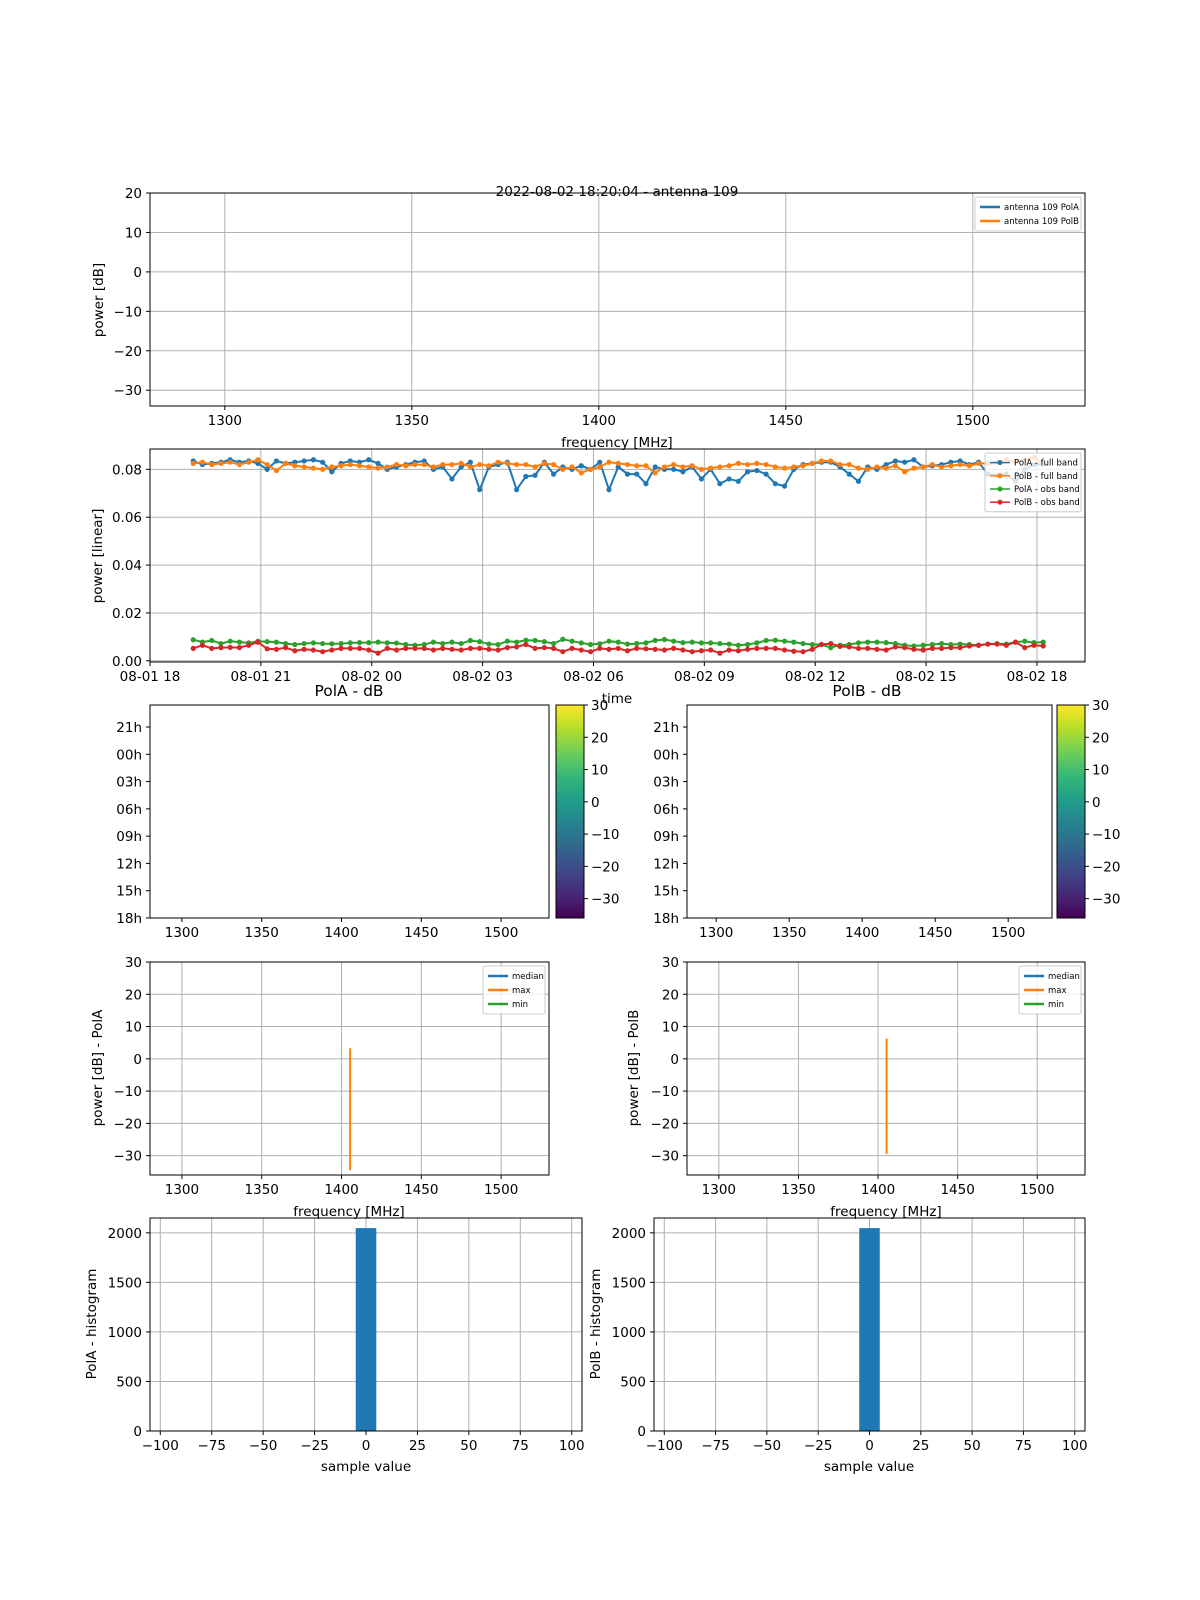  Describe the element at coordinates (129, 783) in the screenshot. I see `waterfall-pola-y-tick-label: 03h` at that location.